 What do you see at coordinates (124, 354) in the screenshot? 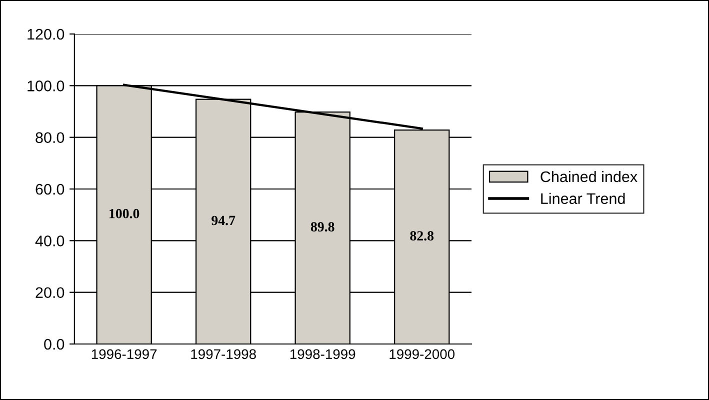
I see `x-tick-label: 1996-1997` at bounding box center [124, 354].